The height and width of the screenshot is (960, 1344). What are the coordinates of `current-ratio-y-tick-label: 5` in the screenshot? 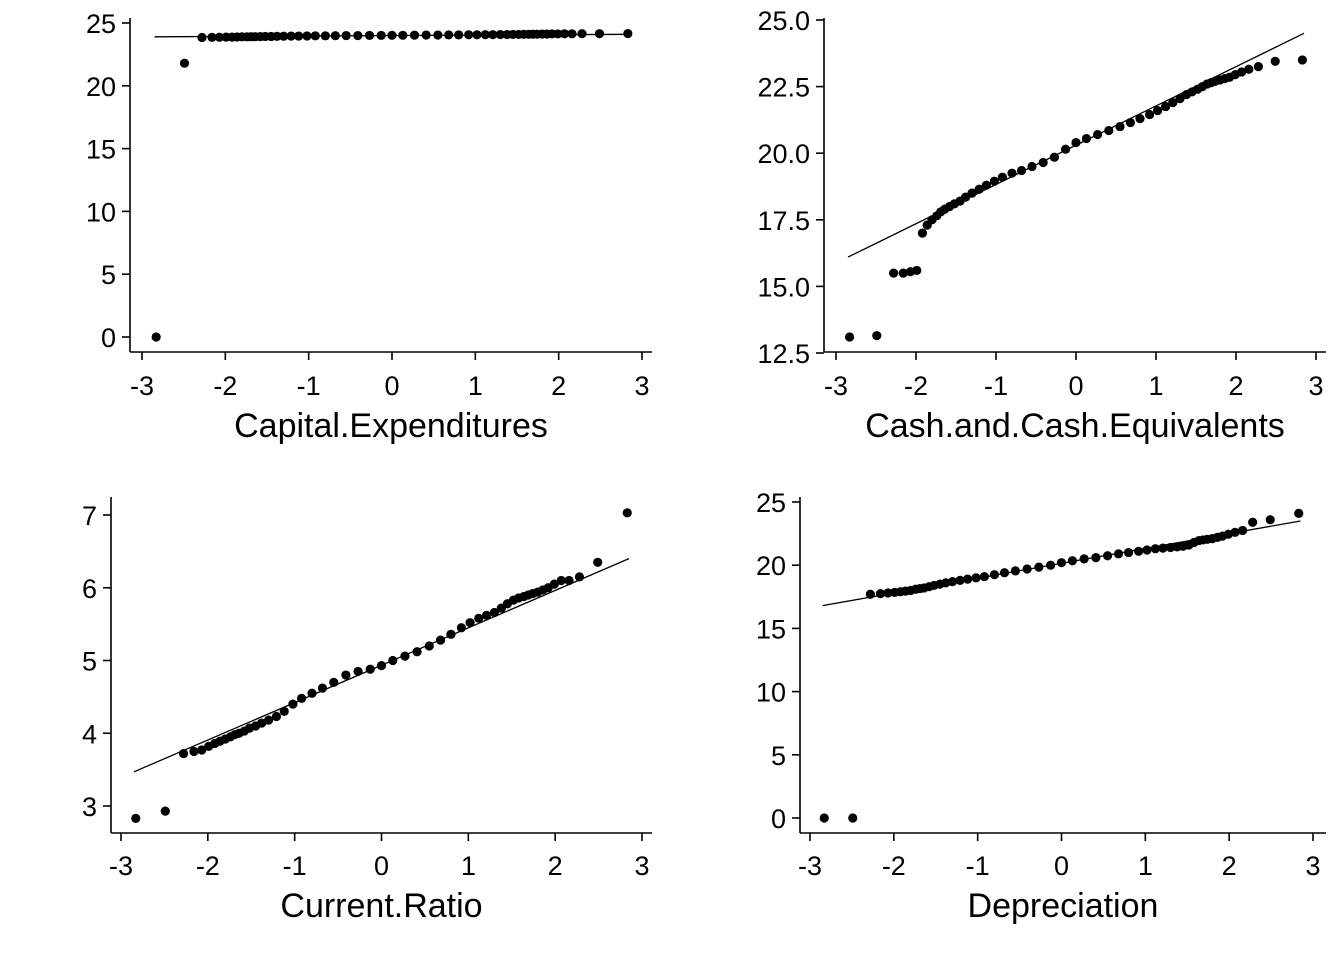 It's located at (89, 662).